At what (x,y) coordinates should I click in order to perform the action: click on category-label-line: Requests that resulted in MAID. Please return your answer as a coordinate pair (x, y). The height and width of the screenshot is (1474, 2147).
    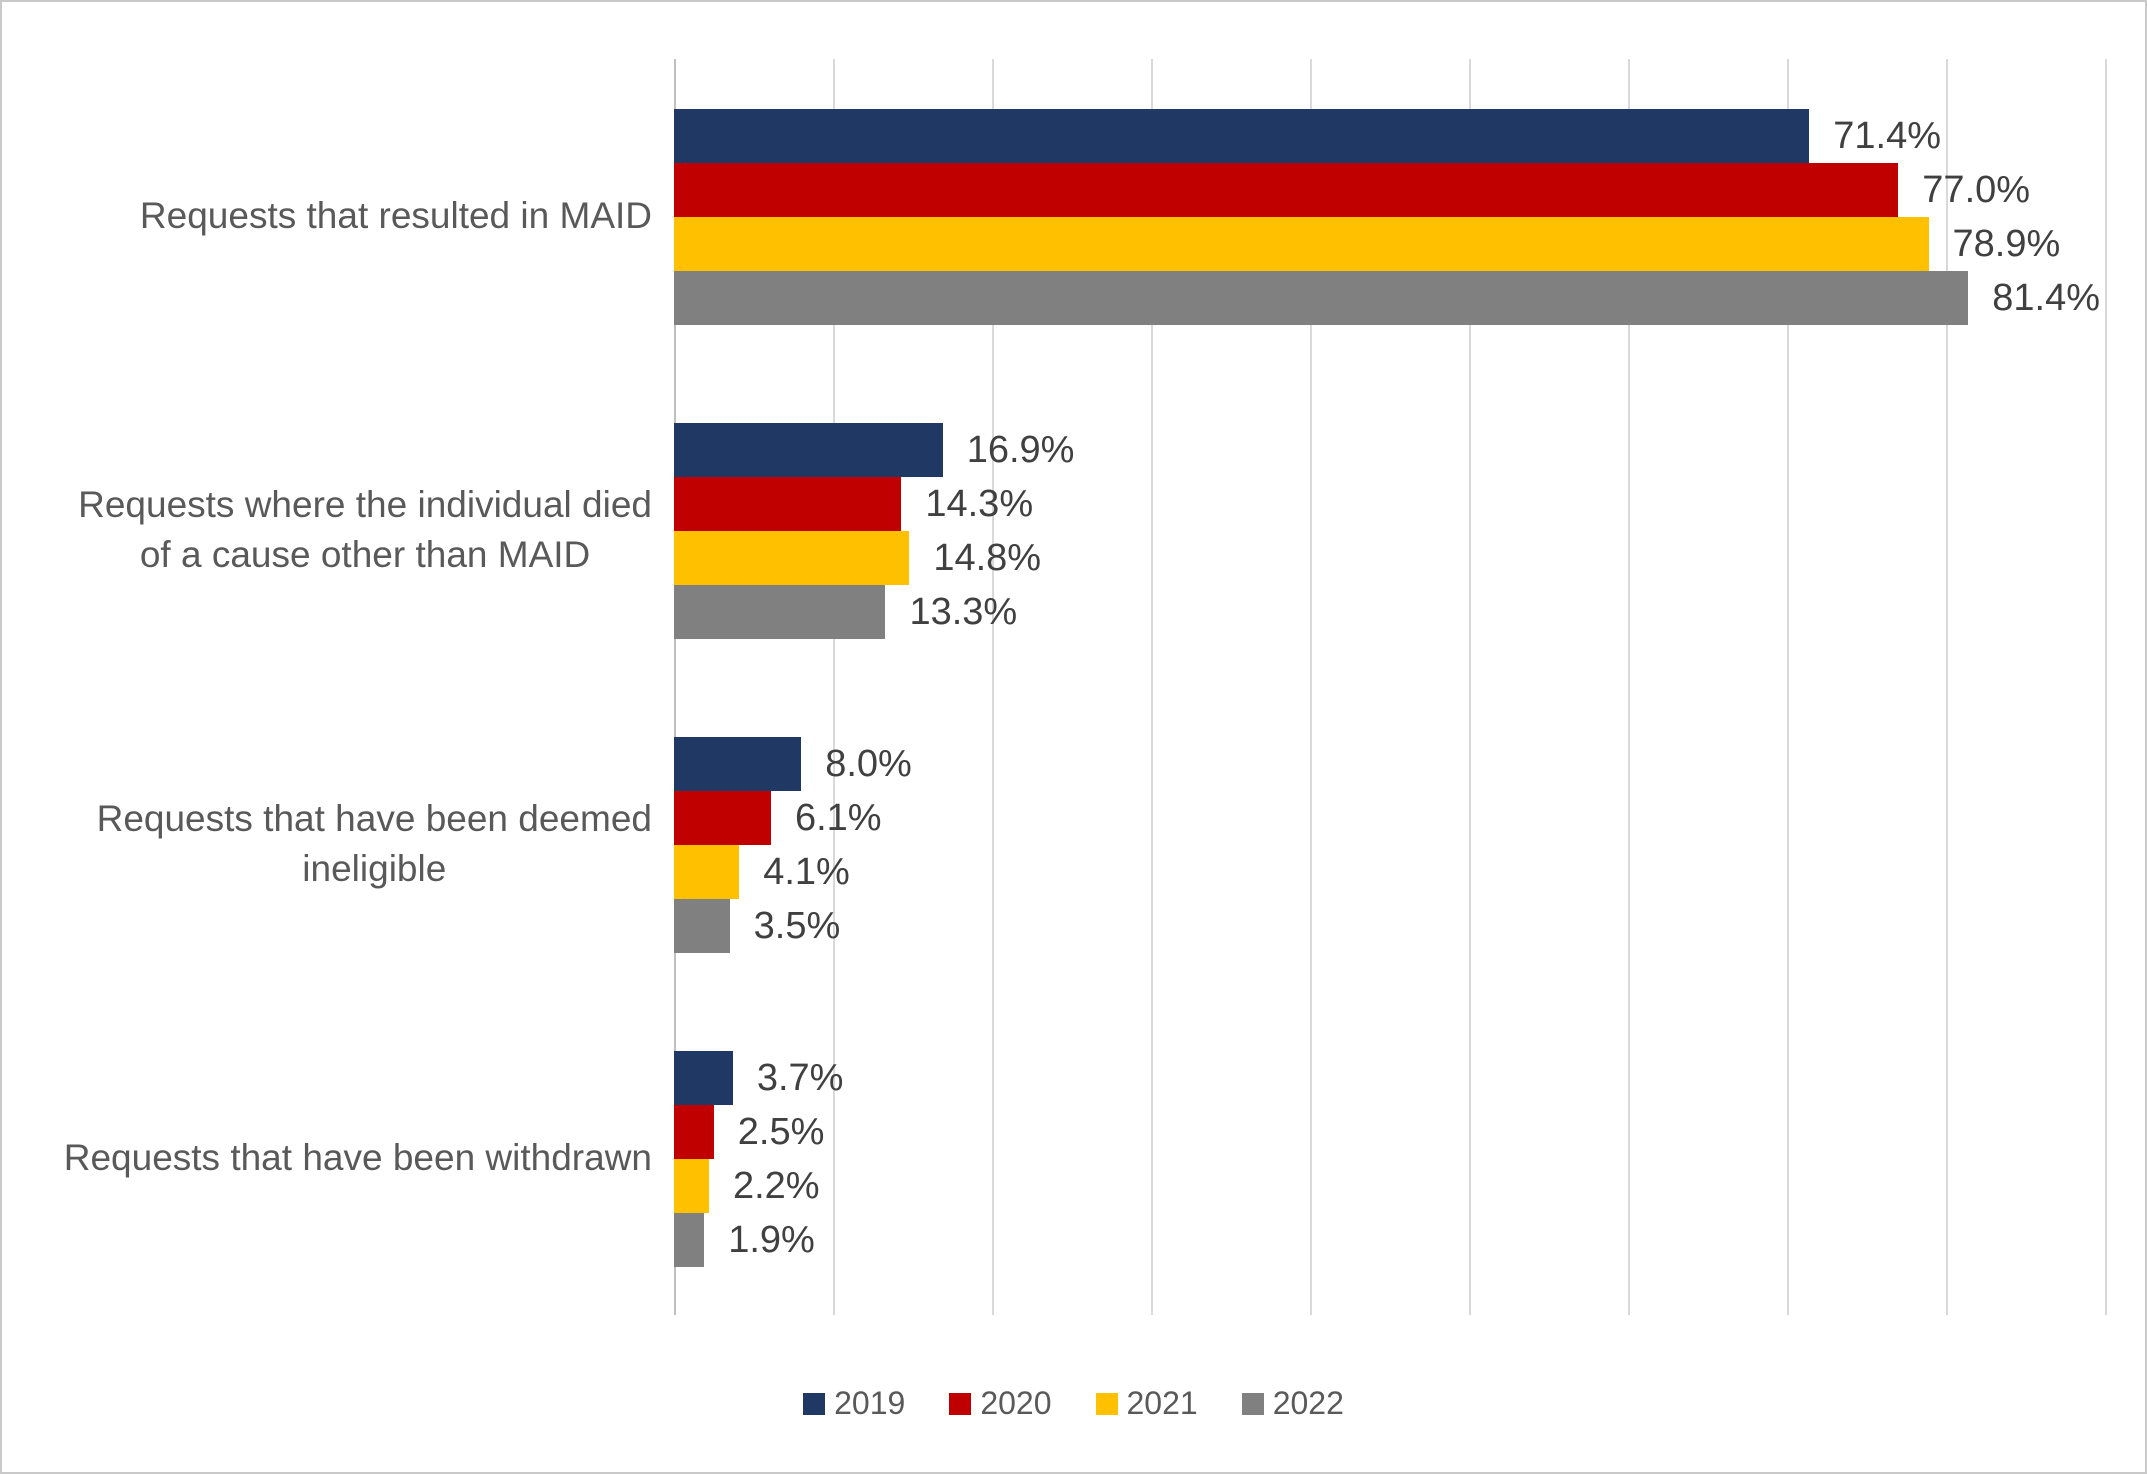
    Looking at the image, I should click on (395, 216).